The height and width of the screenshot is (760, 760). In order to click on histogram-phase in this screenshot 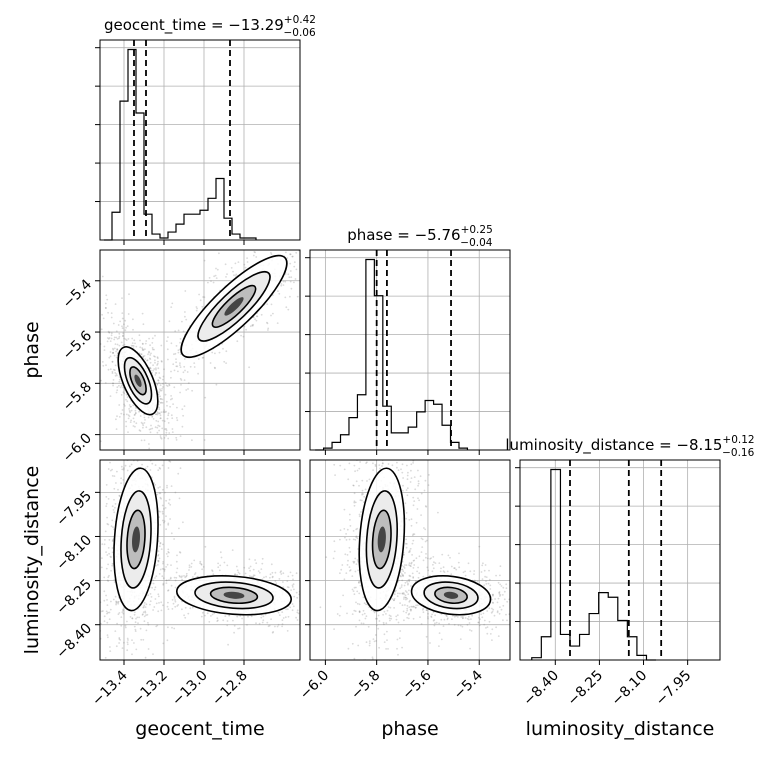, I will do `click(392, 354)`.